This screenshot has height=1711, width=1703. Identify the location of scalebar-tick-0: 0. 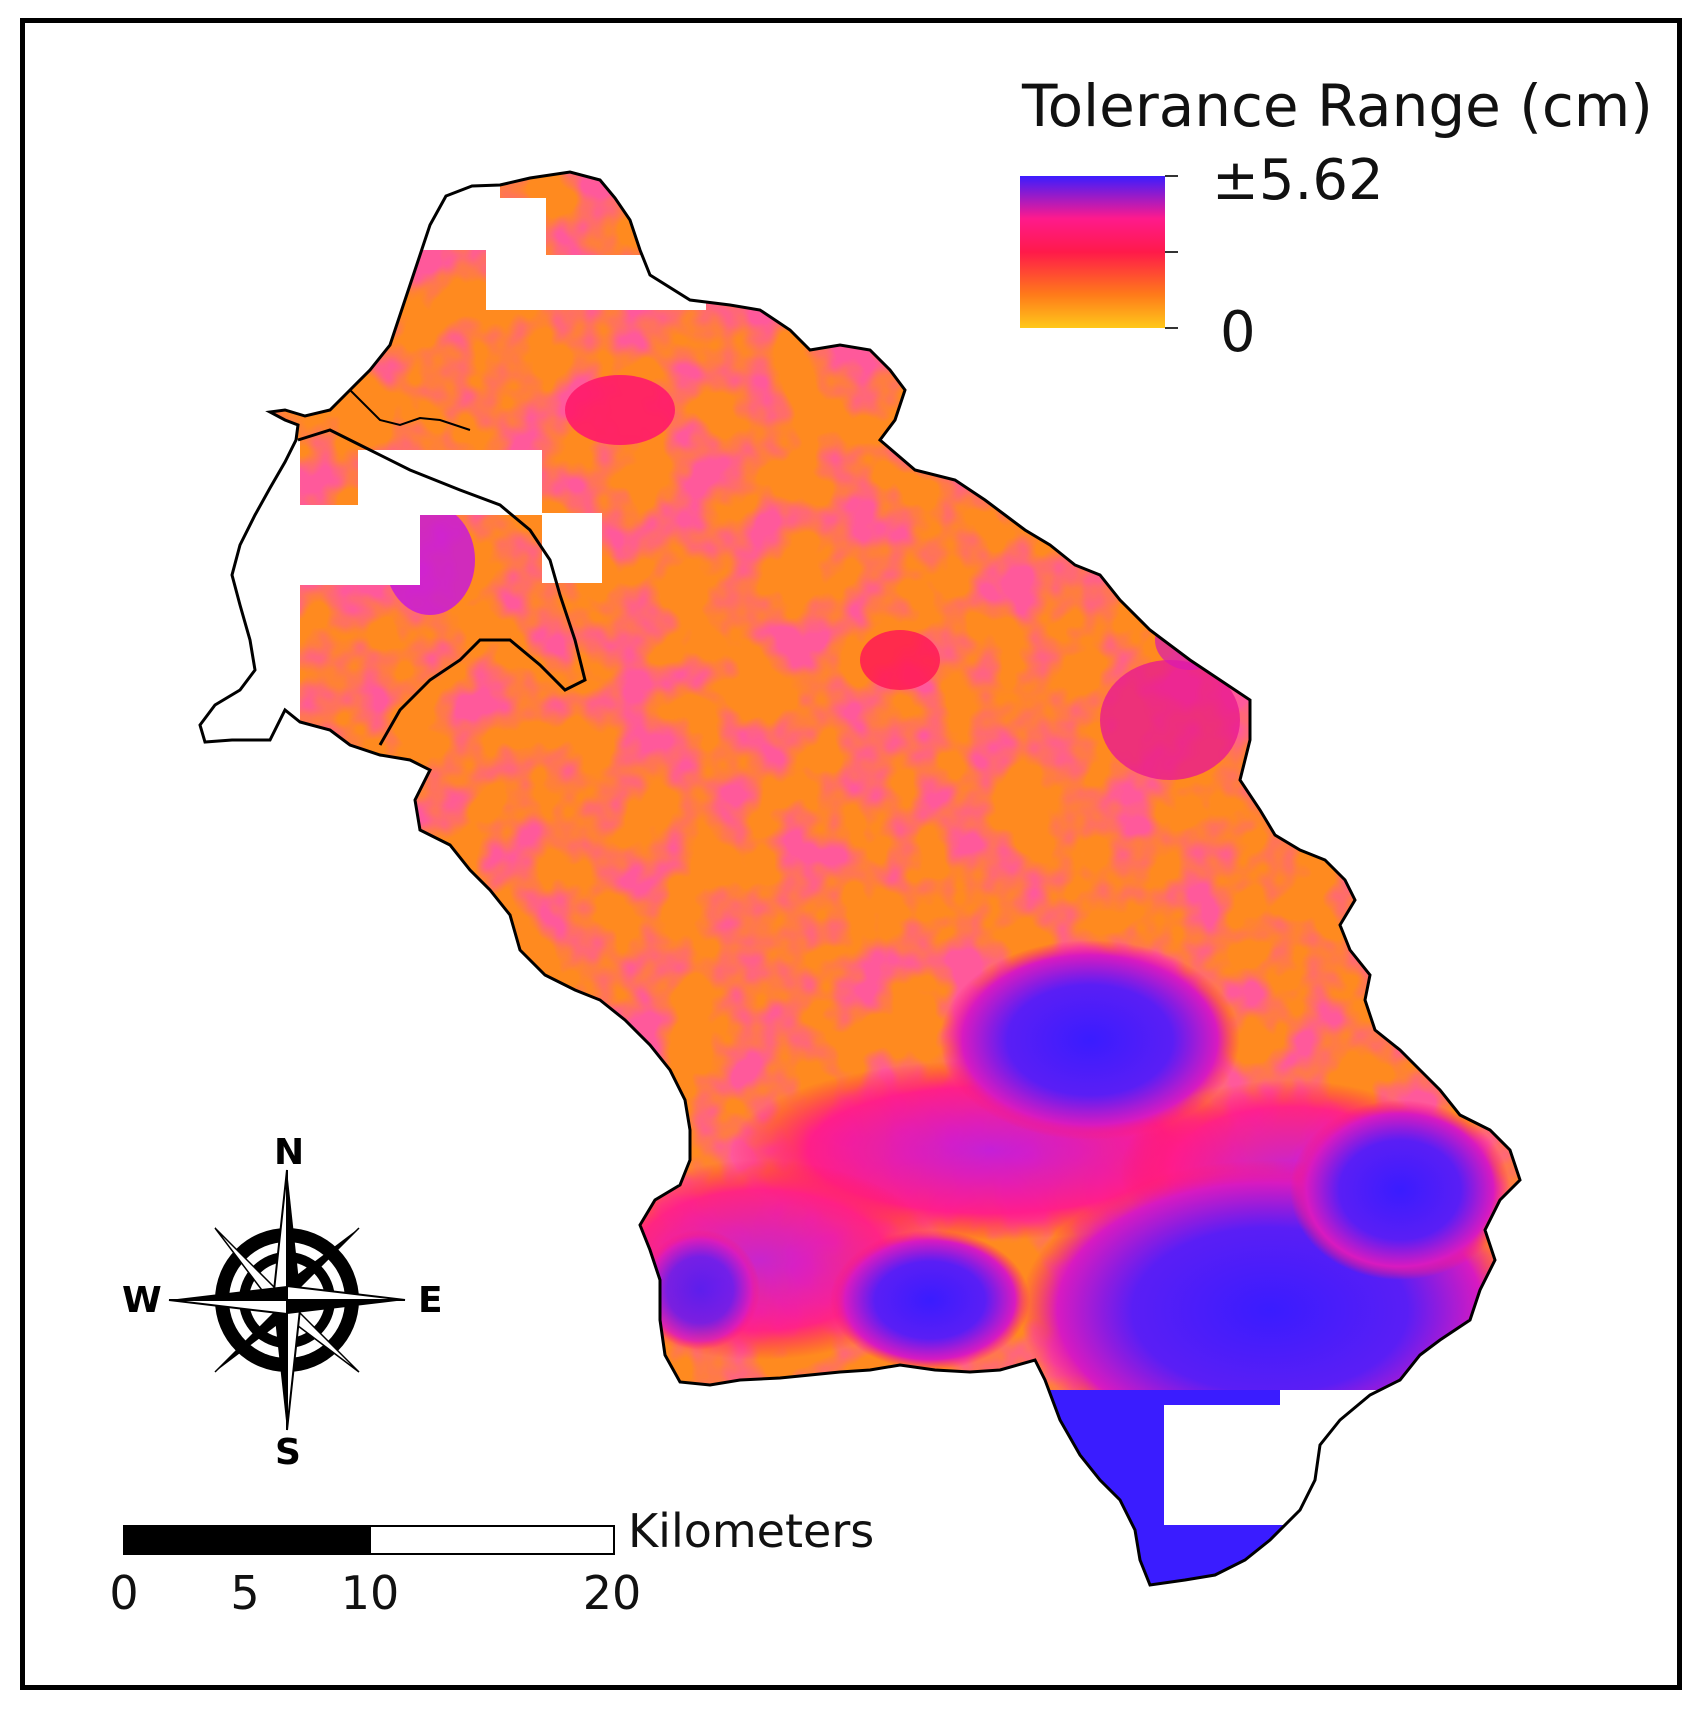
(124, 1593).